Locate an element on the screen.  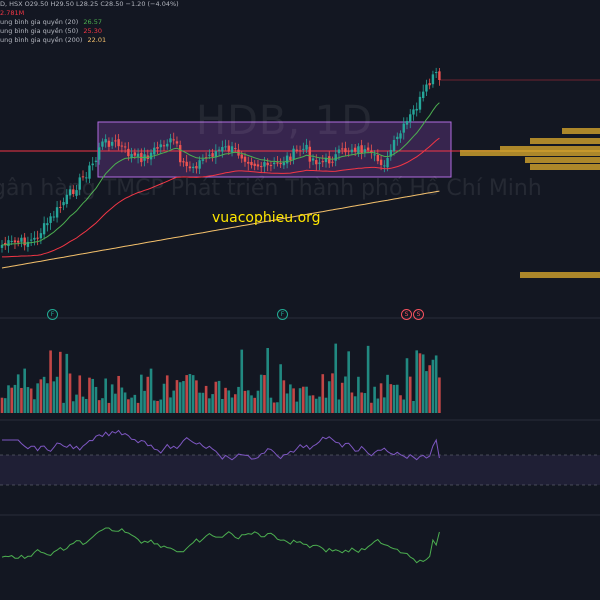
legend-ma20-value: 26.57 is located at coordinates (92, 22).